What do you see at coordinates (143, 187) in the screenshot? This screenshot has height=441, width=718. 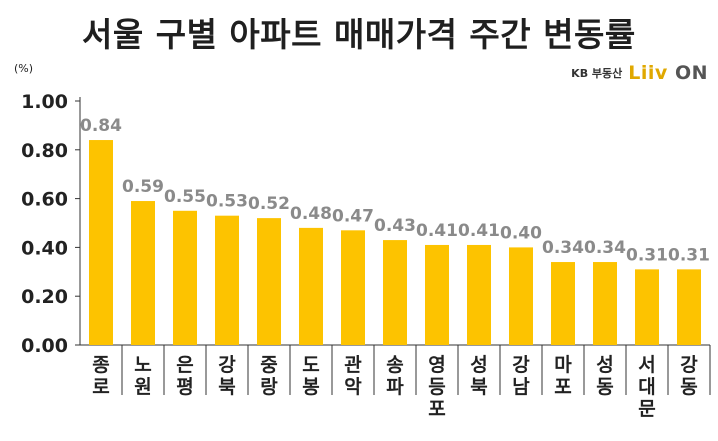 I see `data-label: 0.59` at bounding box center [143, 187].